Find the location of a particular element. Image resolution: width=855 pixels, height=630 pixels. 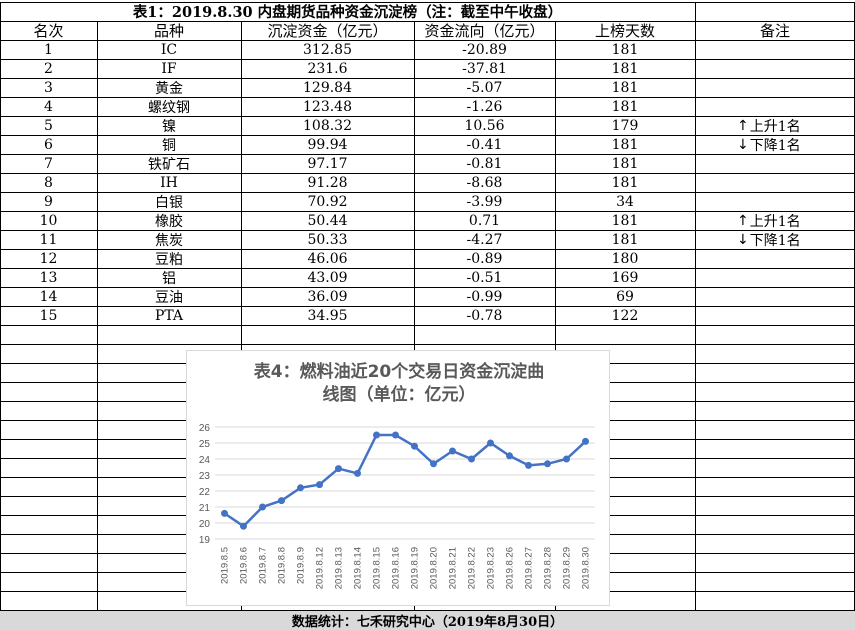

table-cell: 0.71 is located at coordinates (484, 220).